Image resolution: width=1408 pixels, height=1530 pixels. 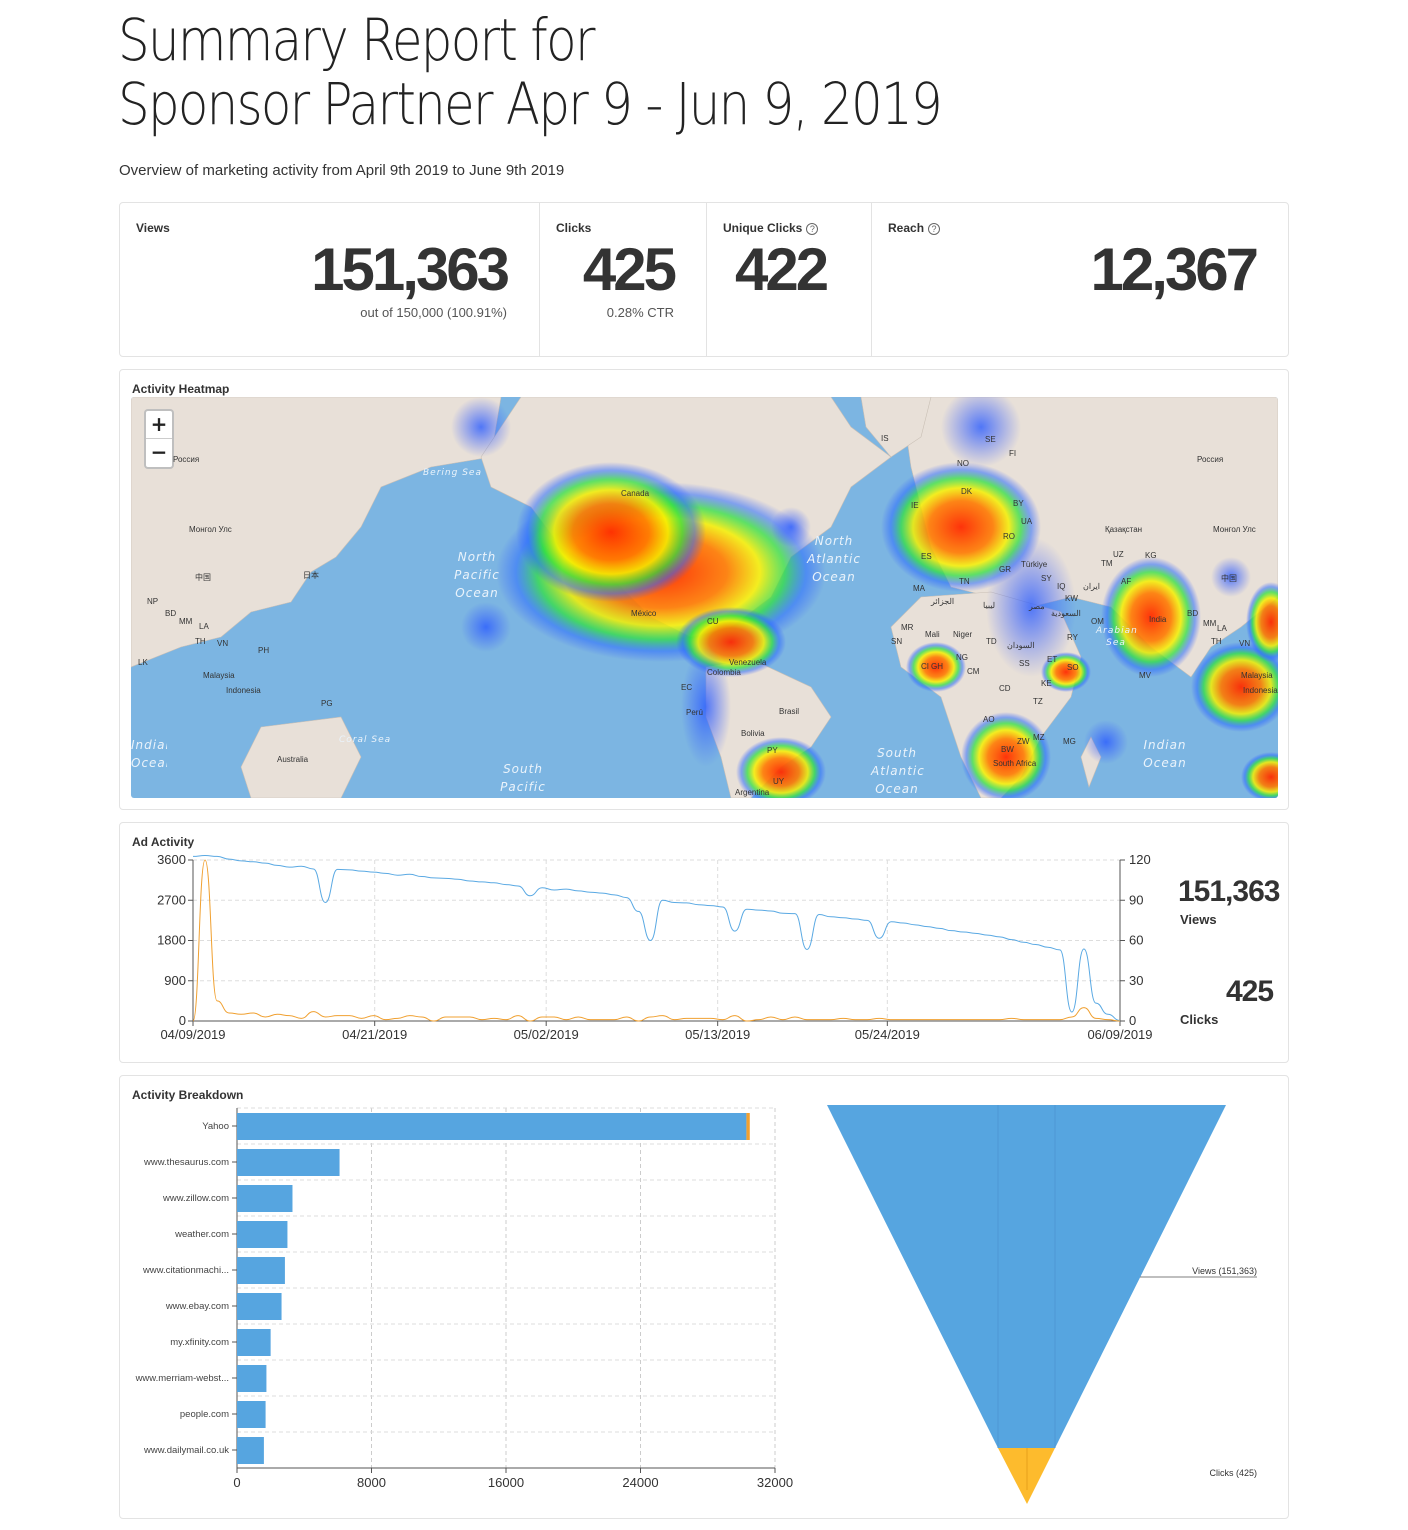 What do you see at coordinates (925, 666) in the screenshot?
I see `map-label: CI` at bounding box center [925, 666].